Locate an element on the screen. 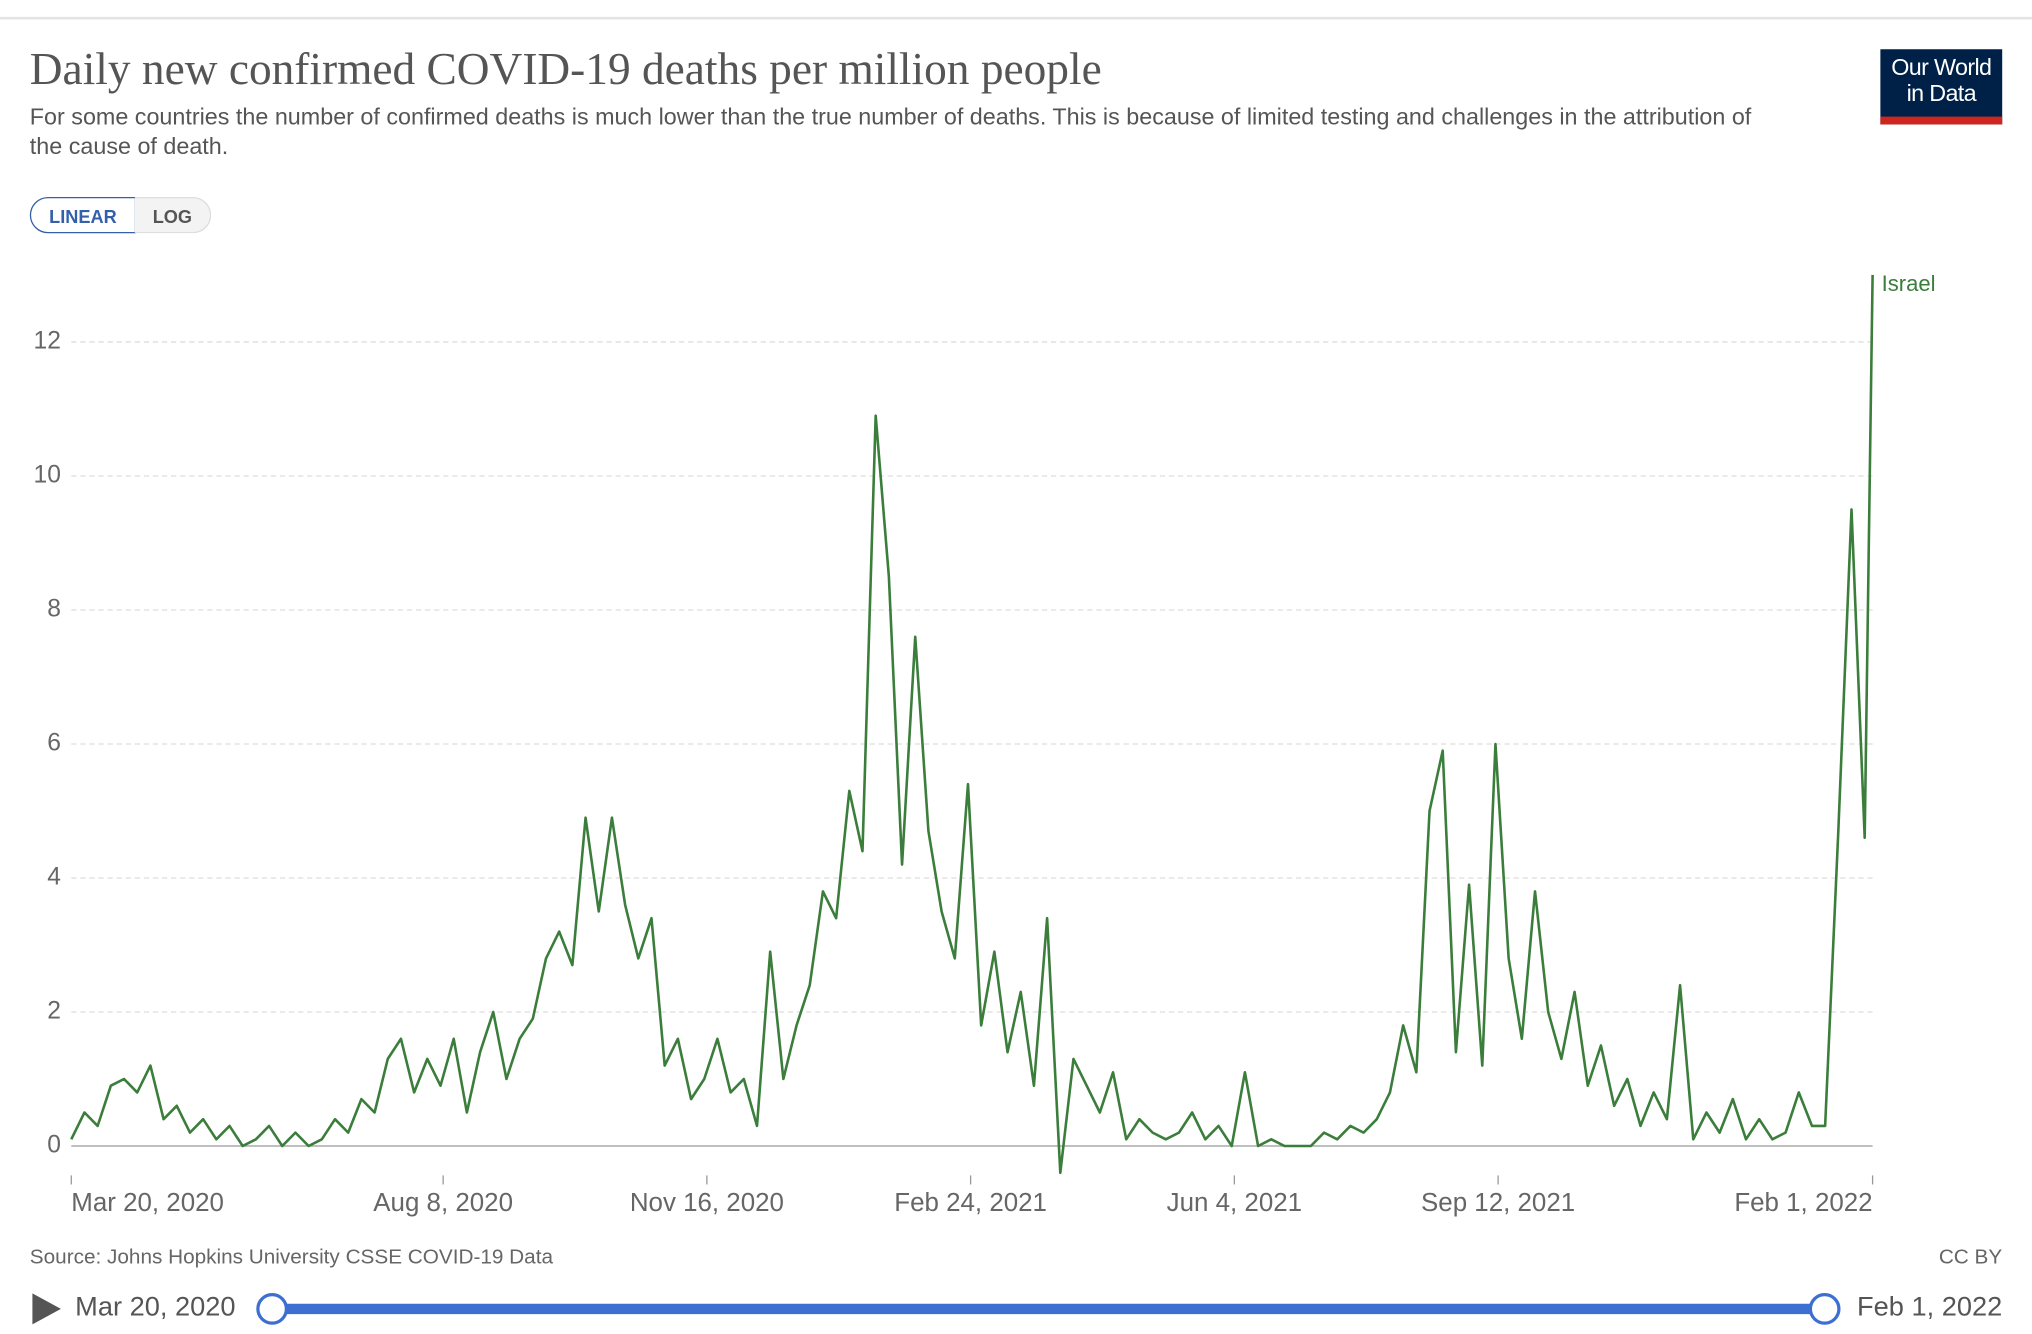 This screenshot has height=1334, width=2032. series-label: Israel is located at coordinates (1909, 283).